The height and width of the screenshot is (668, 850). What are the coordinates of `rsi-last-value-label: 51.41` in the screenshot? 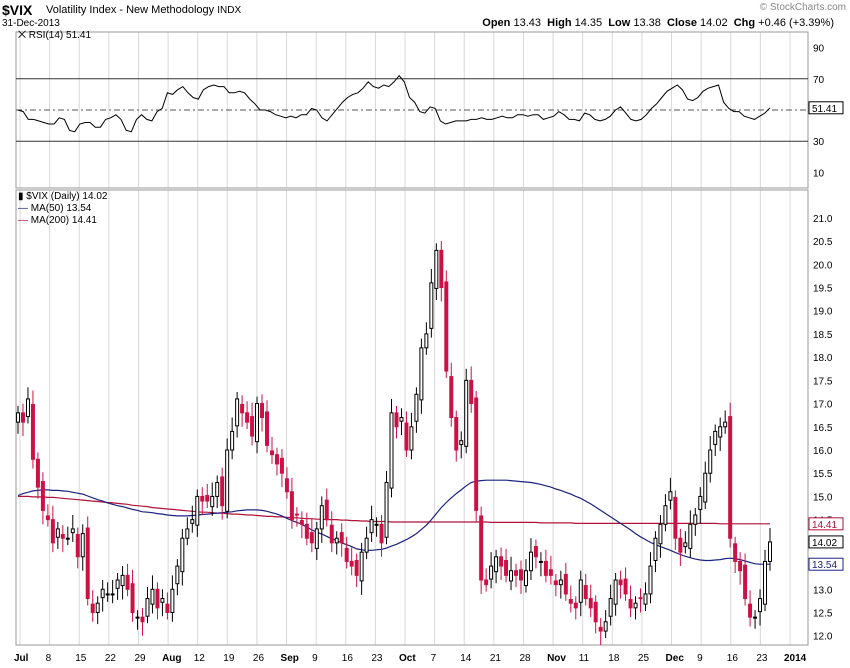 It's located at (824, 109).